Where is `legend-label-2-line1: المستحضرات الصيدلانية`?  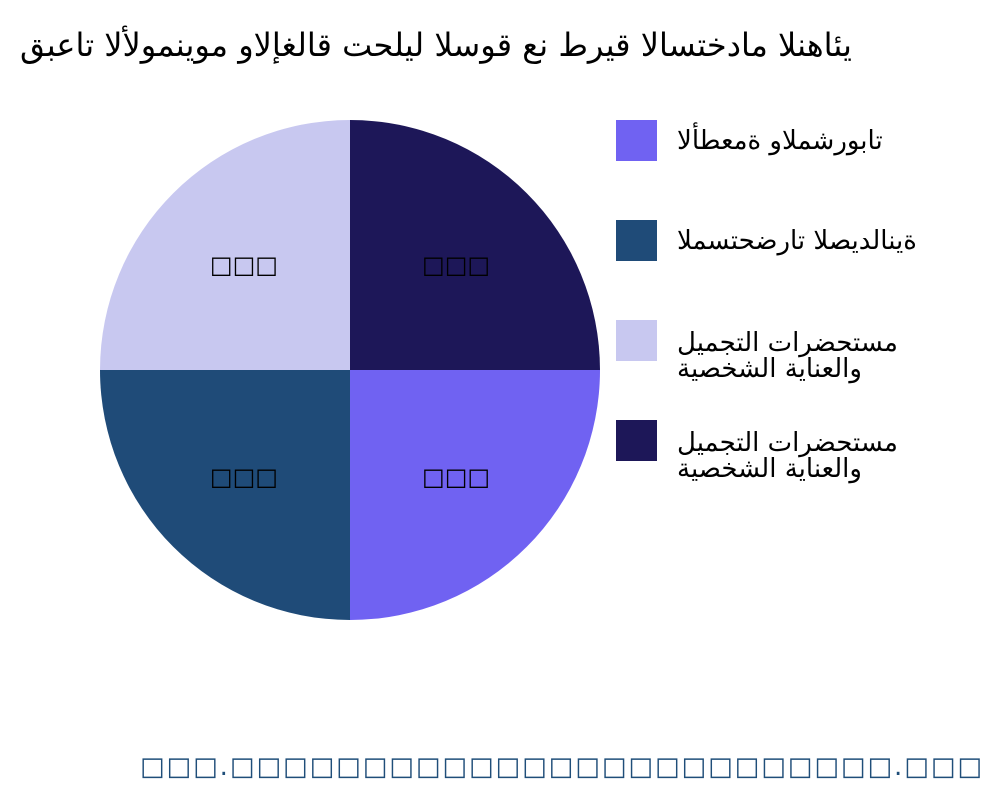
legend-label-2-line1: المستحضرات الصيدلانية is located at coordinates (797, 241).